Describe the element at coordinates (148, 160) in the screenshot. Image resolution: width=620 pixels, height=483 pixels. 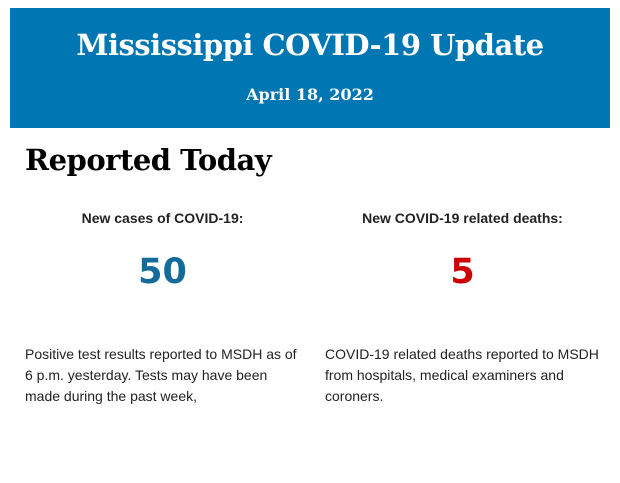
I see `section-heading: Reported Today` at that location.